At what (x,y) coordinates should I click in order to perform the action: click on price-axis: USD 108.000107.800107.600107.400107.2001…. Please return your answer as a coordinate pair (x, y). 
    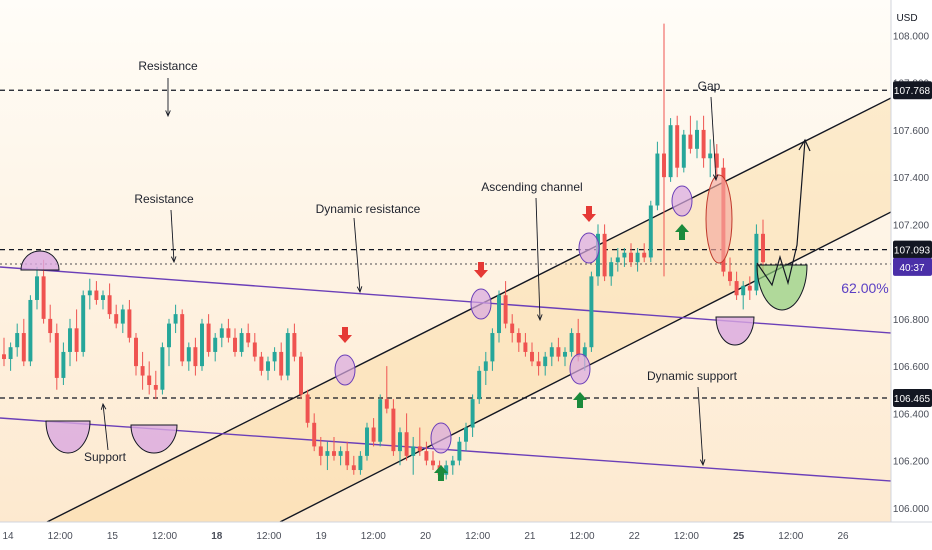
    Looking at the image, I should click on (911, 261).